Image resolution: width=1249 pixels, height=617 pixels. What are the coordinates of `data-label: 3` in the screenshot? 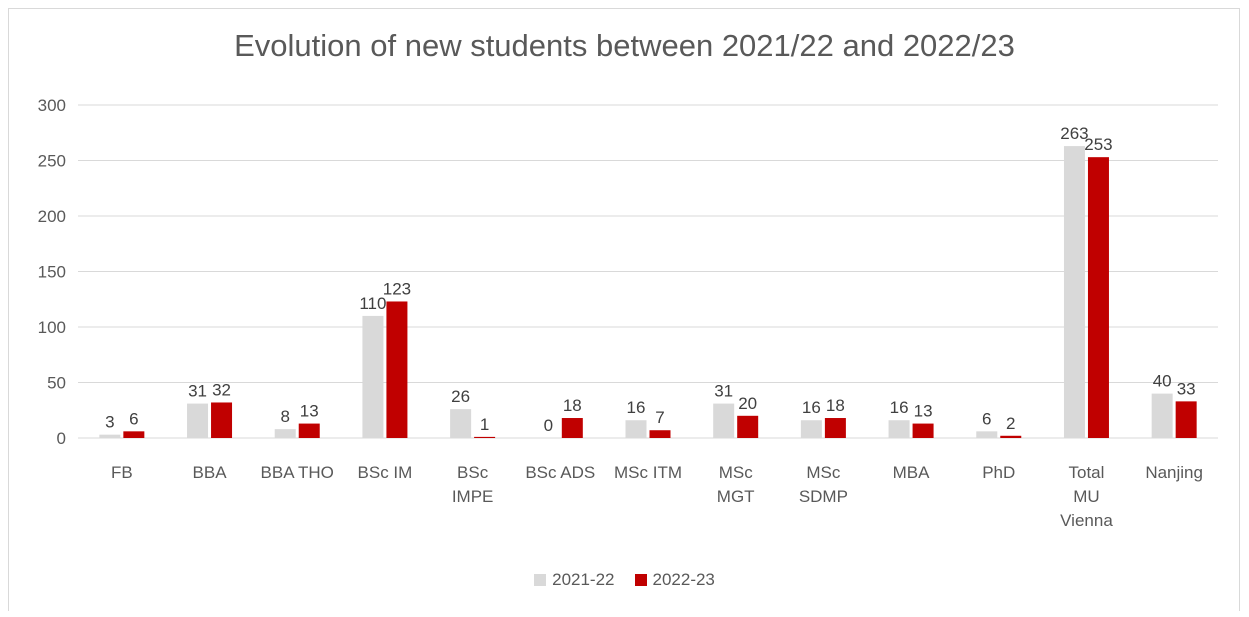 It's located at (109, 422).